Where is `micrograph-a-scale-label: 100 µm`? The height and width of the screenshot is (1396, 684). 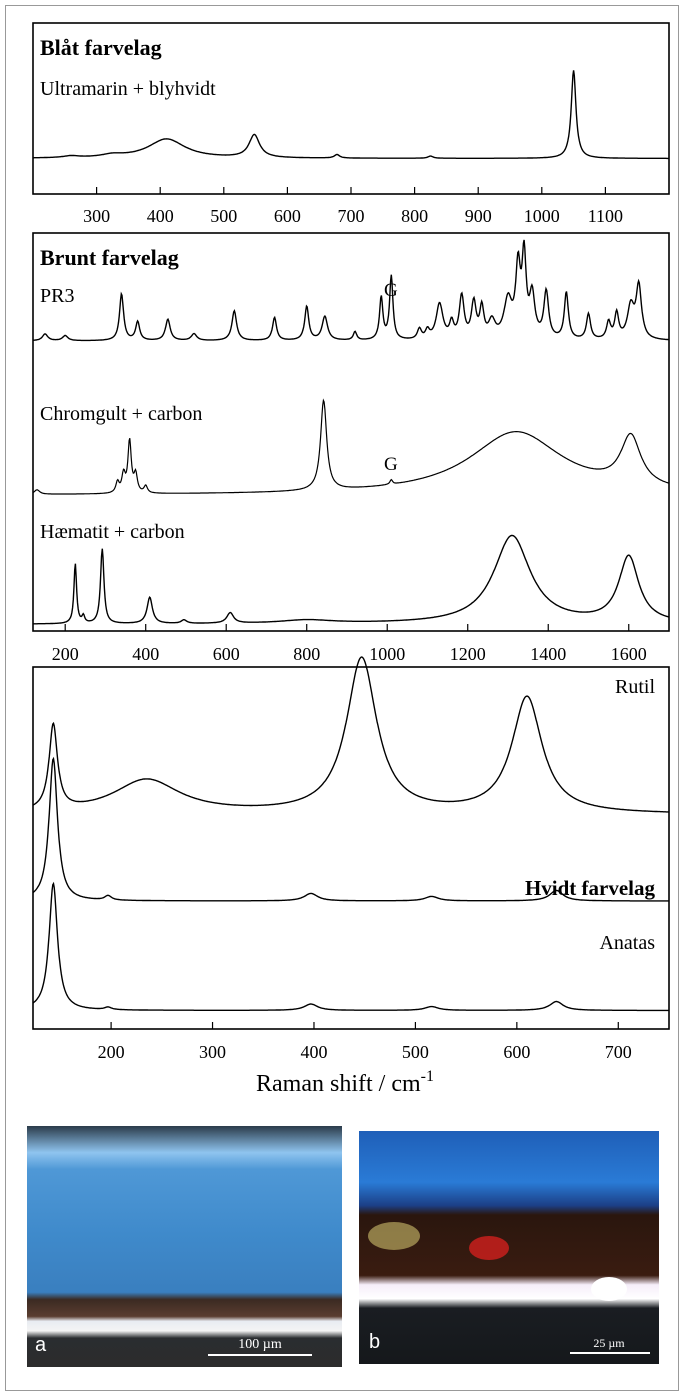
micrograph-a-scale-label: 100 µm is located at coordinates (260, 1344).